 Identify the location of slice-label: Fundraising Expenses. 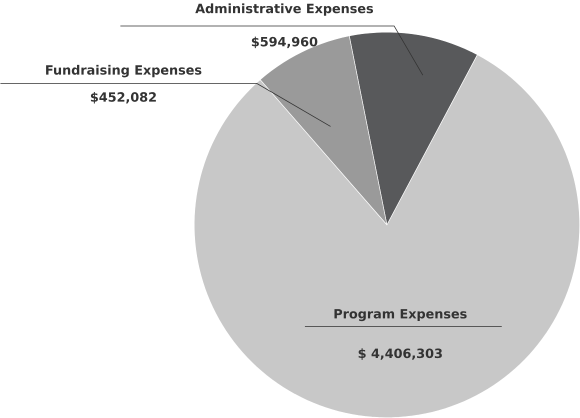
(124, 71).